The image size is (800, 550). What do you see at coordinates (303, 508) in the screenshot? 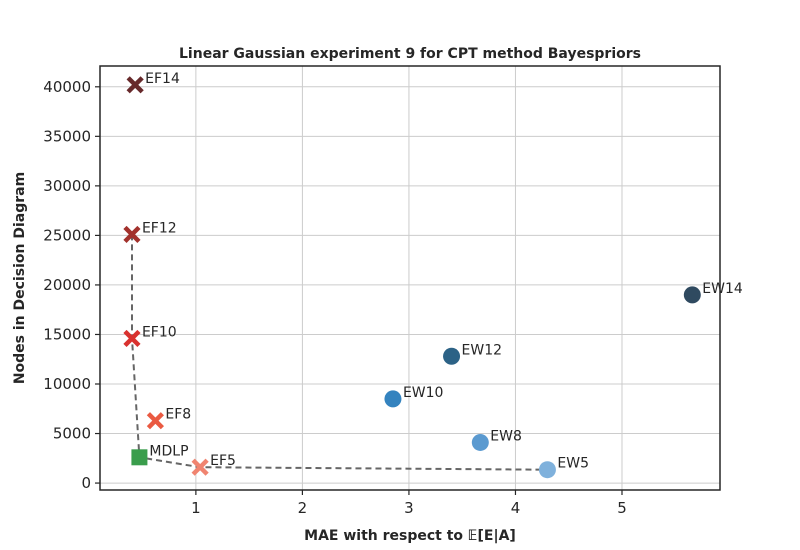
I see `x-tick-label-1: 2` at bounding box center [303, 508].